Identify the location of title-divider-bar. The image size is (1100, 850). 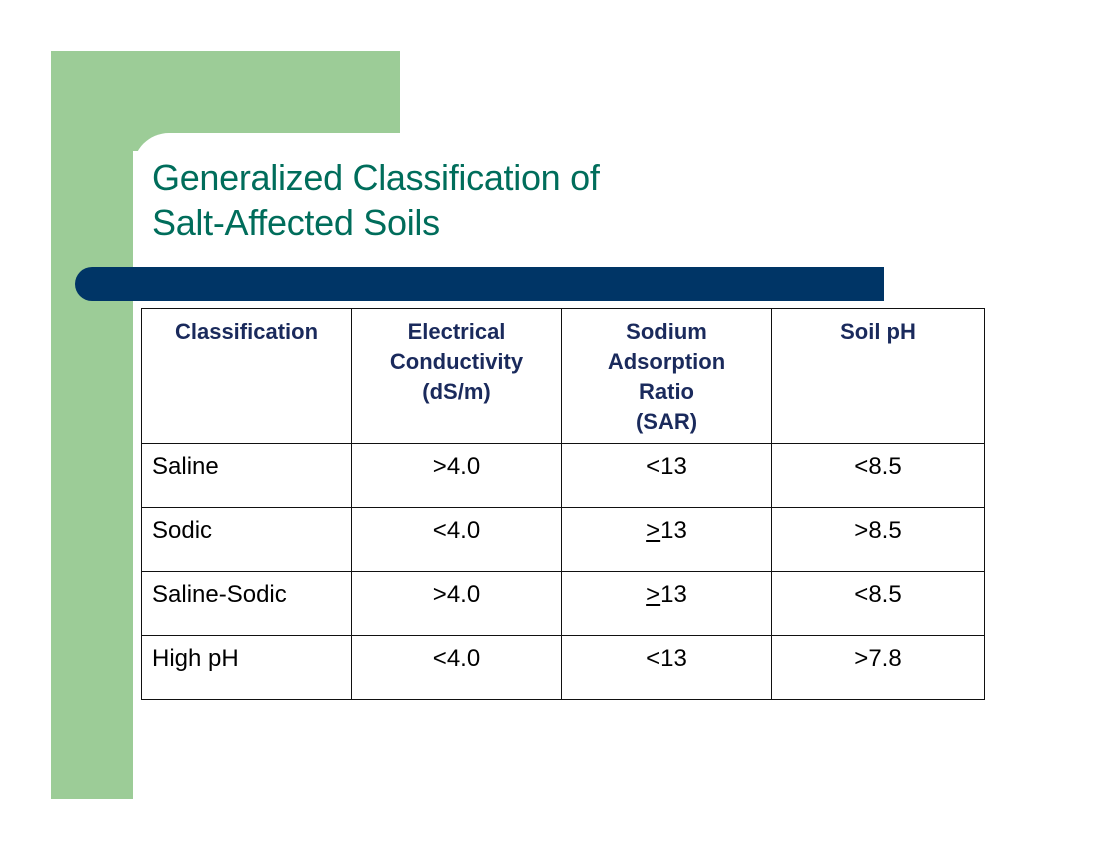
(479, 284).